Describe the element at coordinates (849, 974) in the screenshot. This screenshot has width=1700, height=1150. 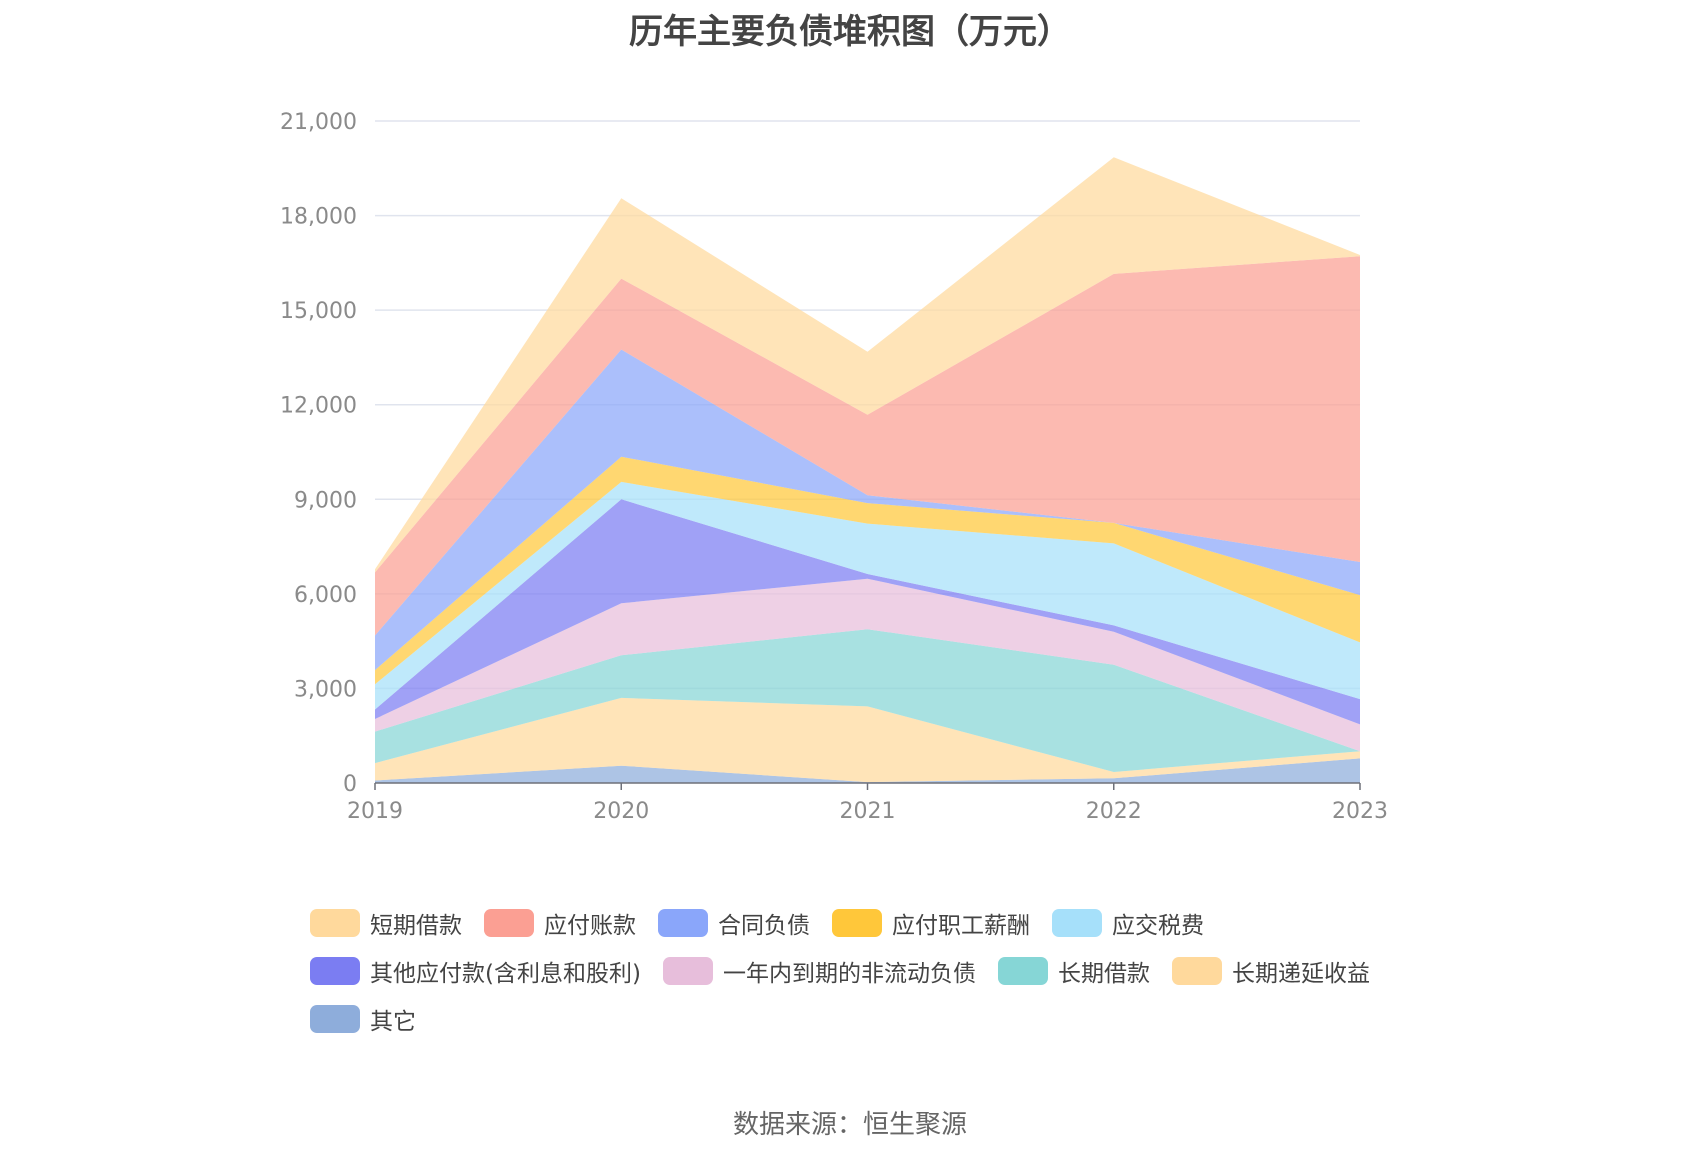
I see `legend-label: 一年内到期的非流动负债` at that location.